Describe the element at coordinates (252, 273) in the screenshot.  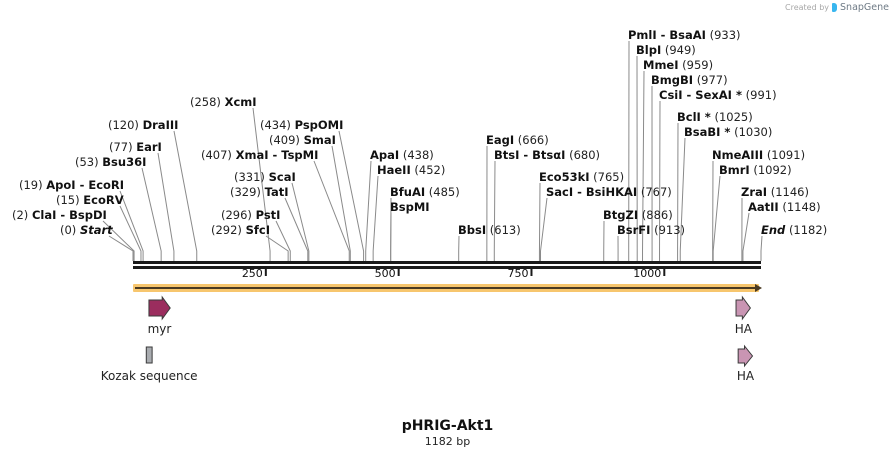
I see `ruler-tick-label: 250` at that location.